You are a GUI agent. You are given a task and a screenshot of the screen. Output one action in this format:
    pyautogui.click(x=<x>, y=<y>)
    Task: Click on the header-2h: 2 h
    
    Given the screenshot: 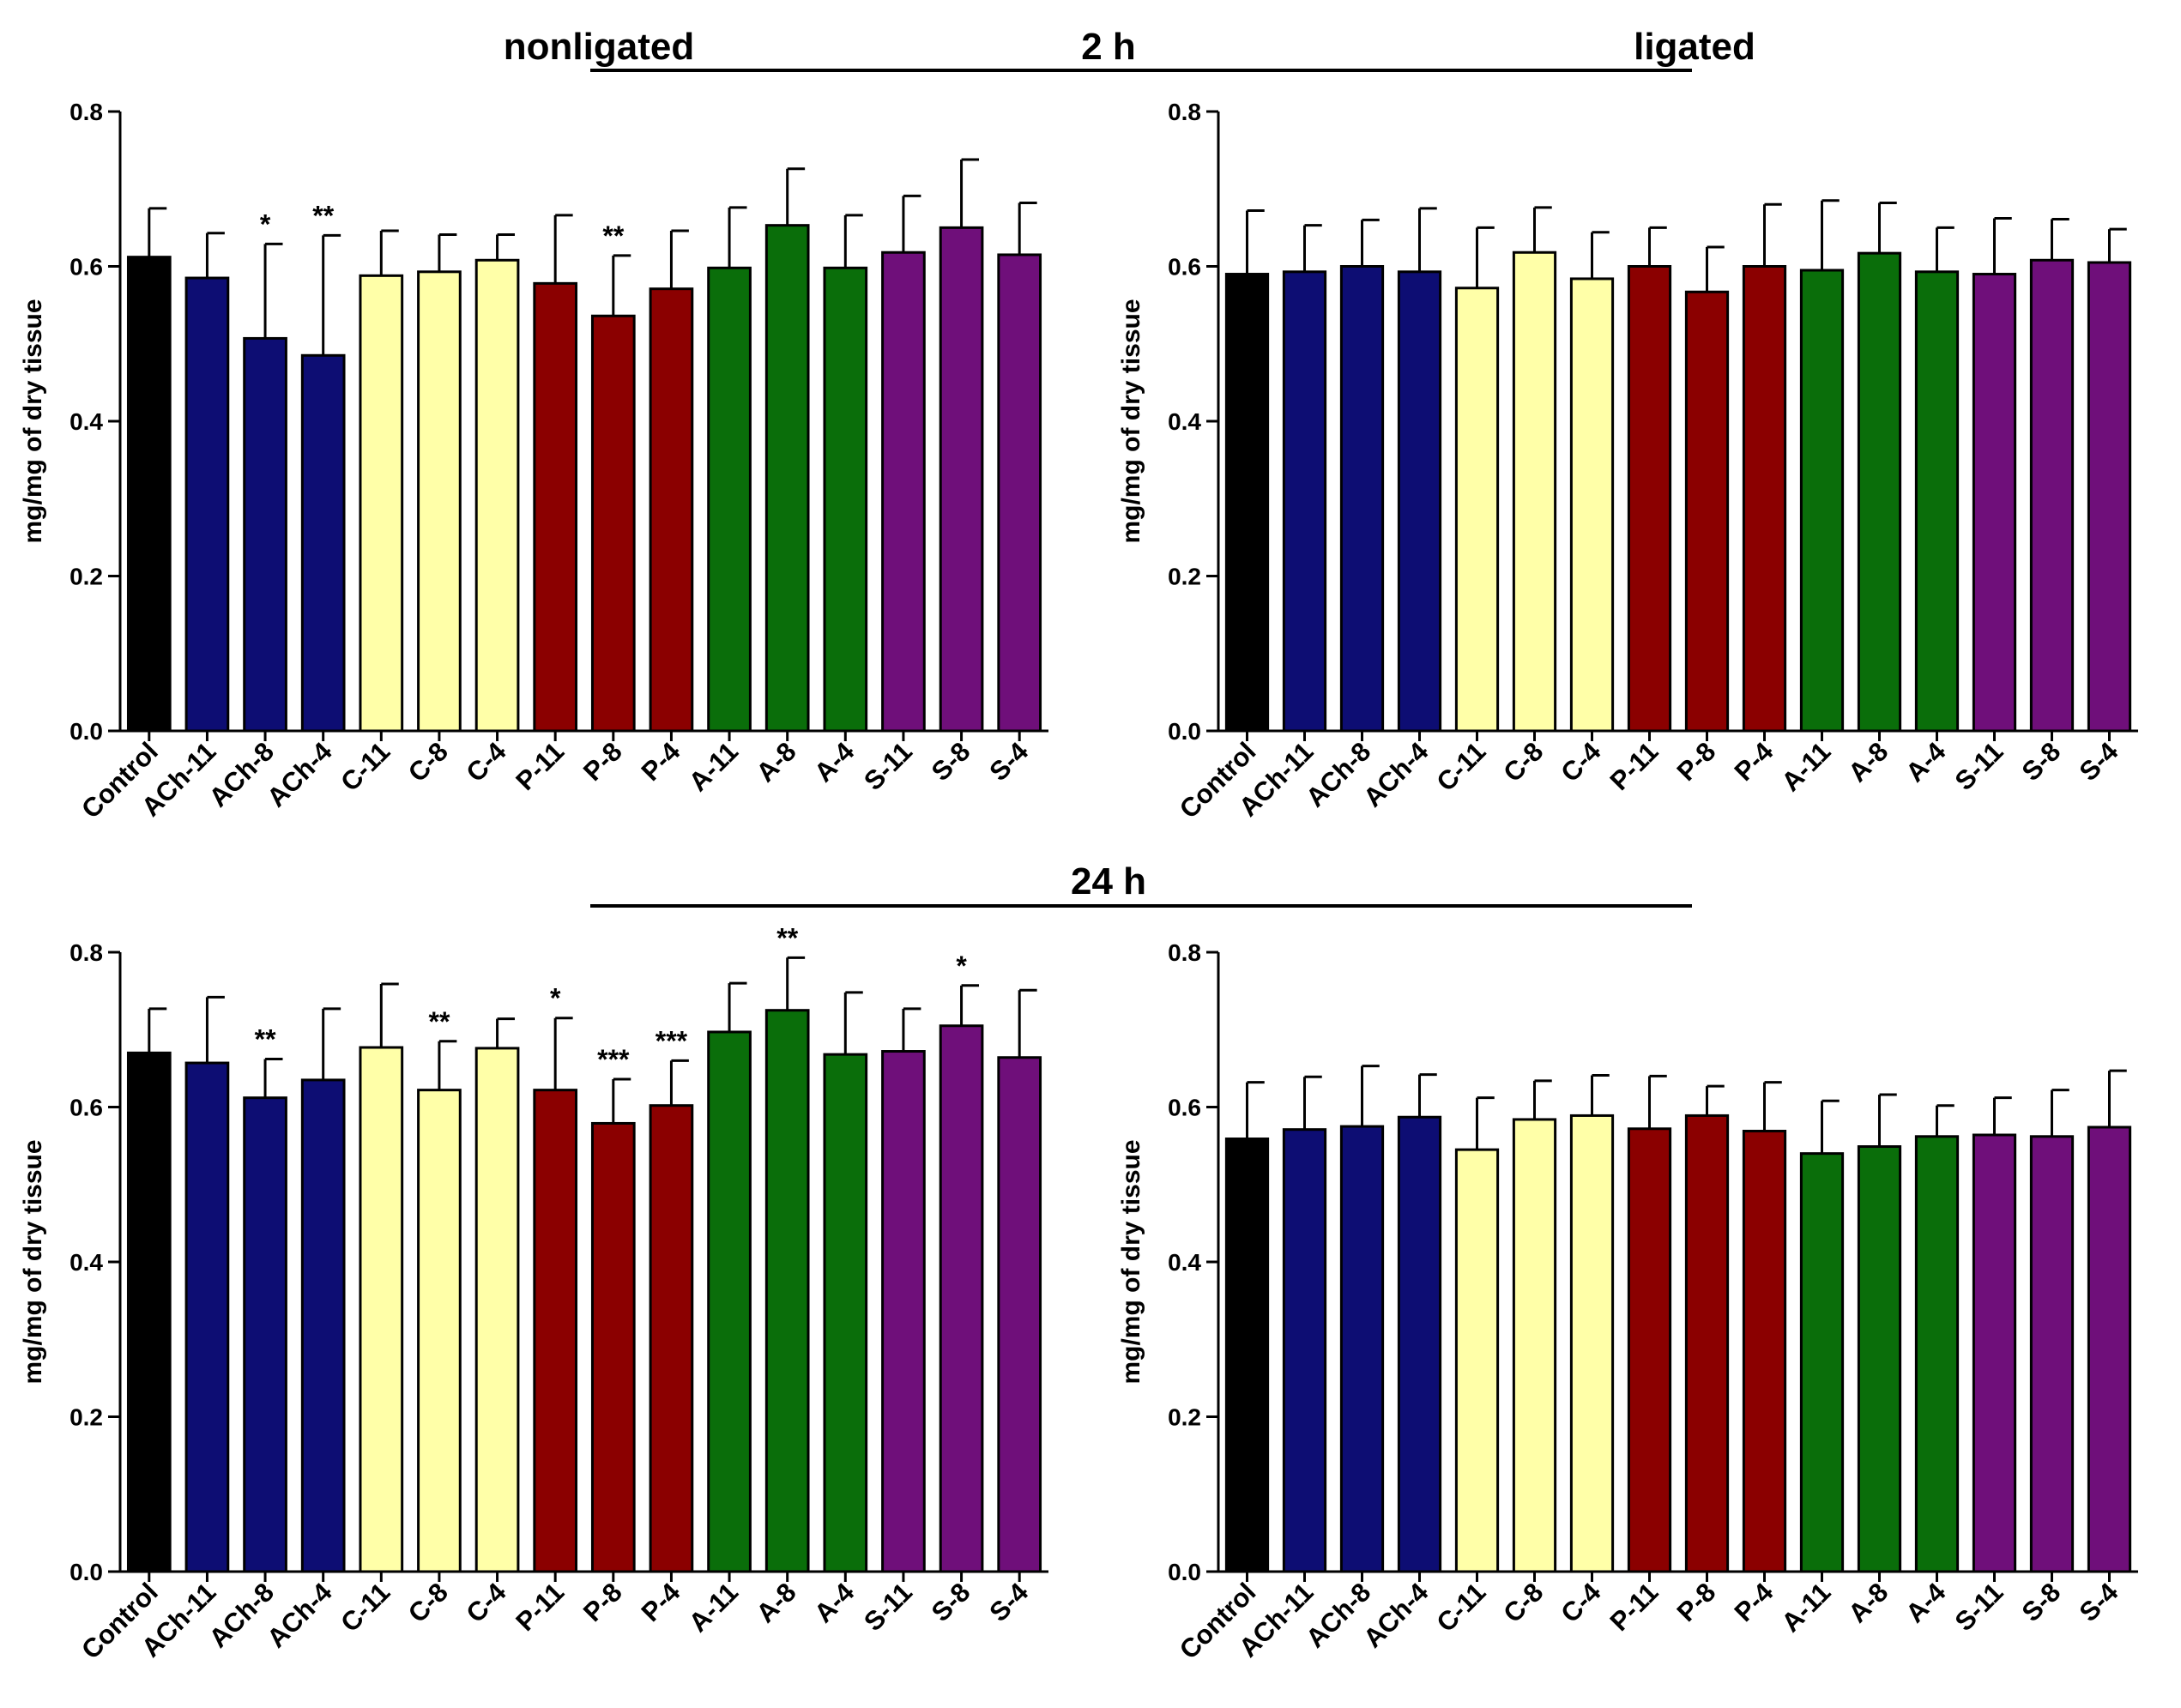 What is the action you would take?
    pyautogui.click(x=1108, y=47)
    